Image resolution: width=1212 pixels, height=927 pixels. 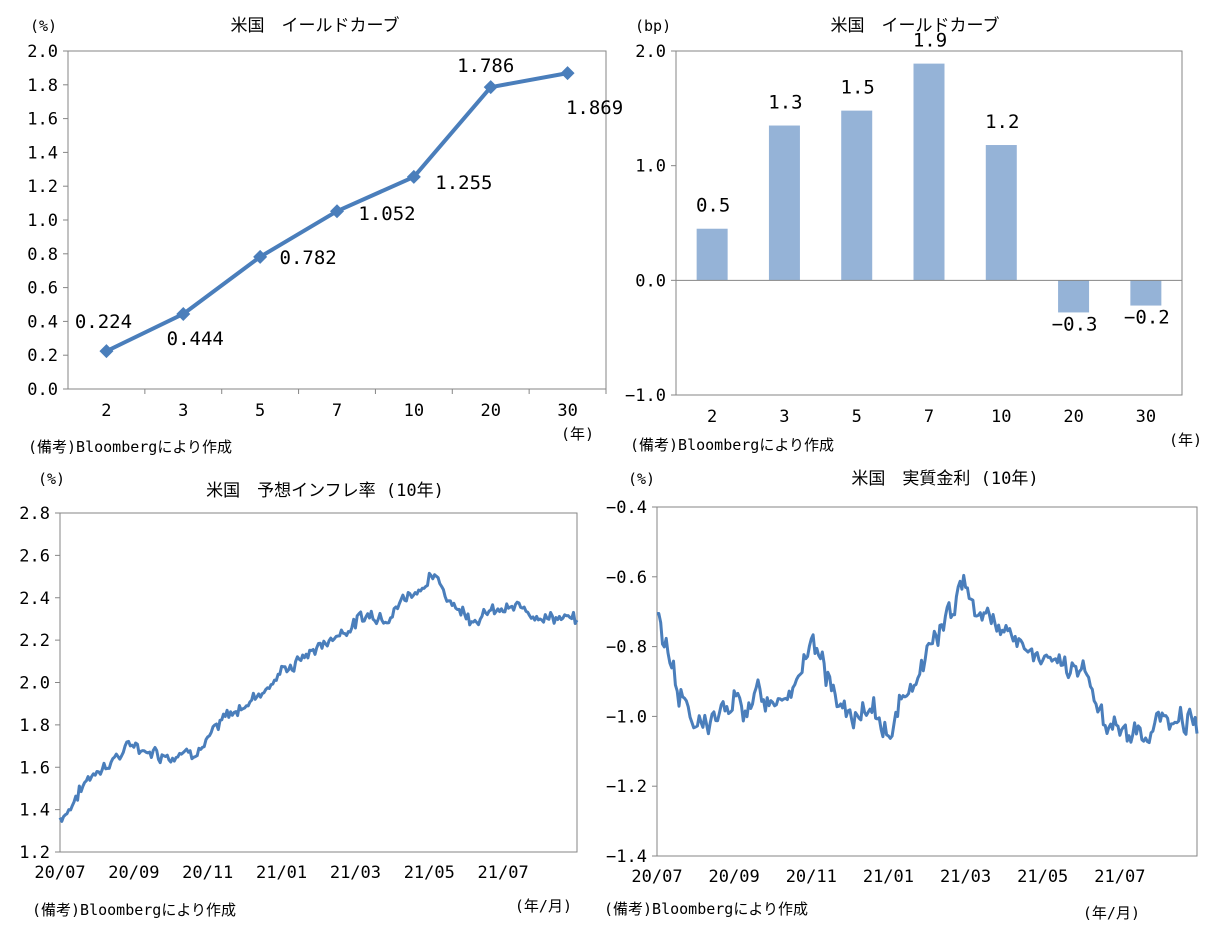 What do you see at coordinates (594, 108) in the screenshot?
I see `chart1-data-label: 1.869` at bounding box center [594, 108].